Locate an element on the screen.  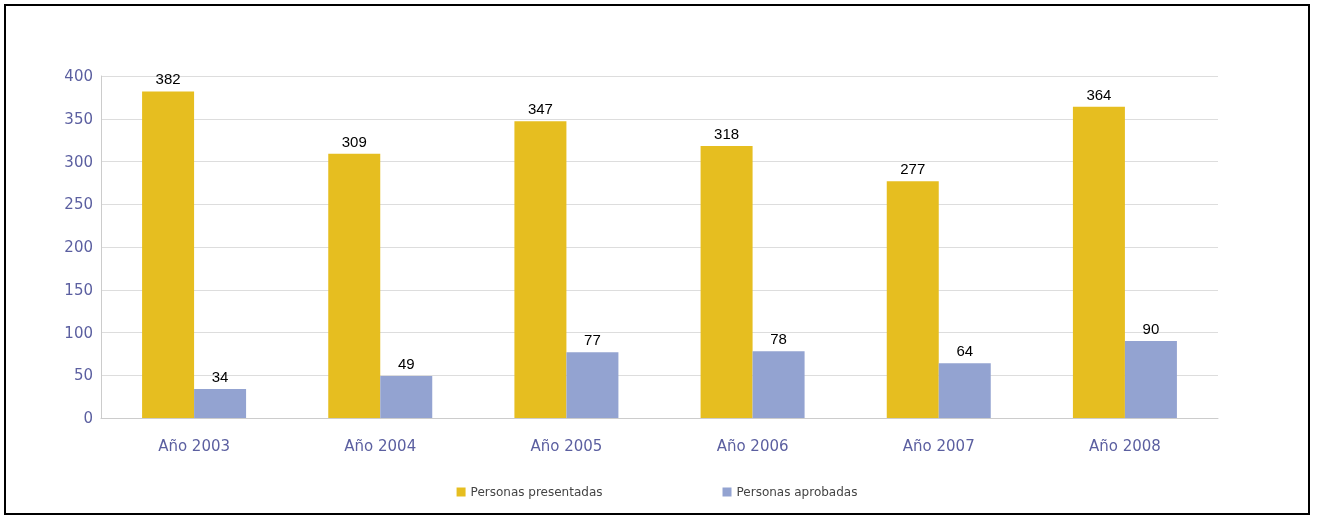
x-tick-label: Año 2005 is located at coordinates (566, 445).